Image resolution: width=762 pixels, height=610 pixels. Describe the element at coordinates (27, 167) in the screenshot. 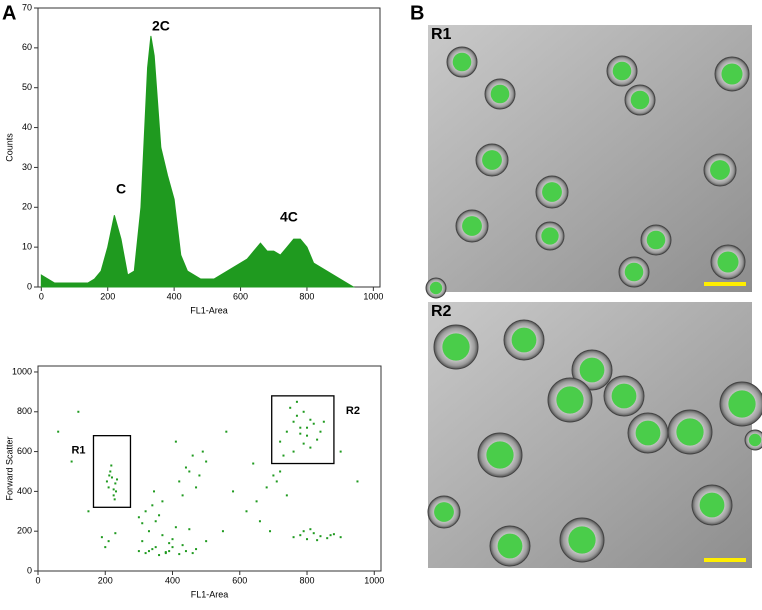

I see `y-tick-label: 30` at that location.